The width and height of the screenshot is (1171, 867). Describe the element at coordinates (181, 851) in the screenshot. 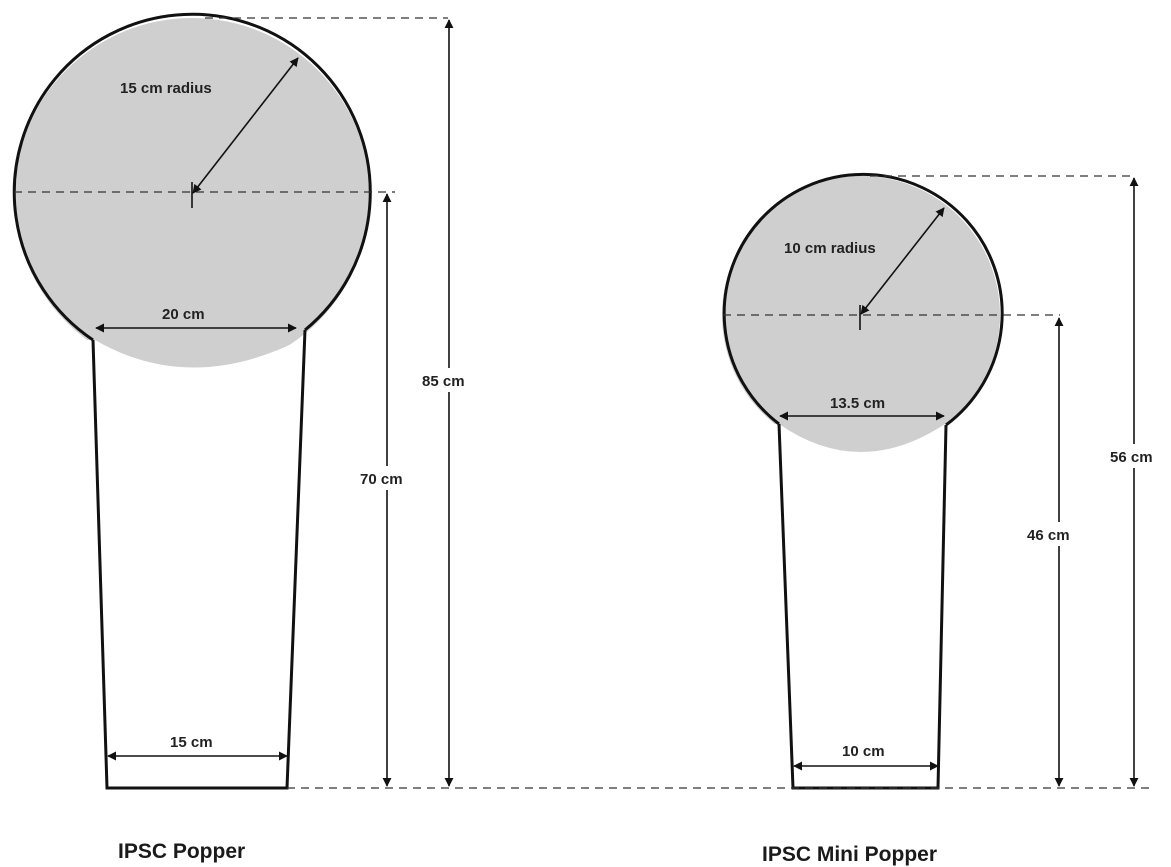

I see `popper-title: IPSC Popper` at that location.